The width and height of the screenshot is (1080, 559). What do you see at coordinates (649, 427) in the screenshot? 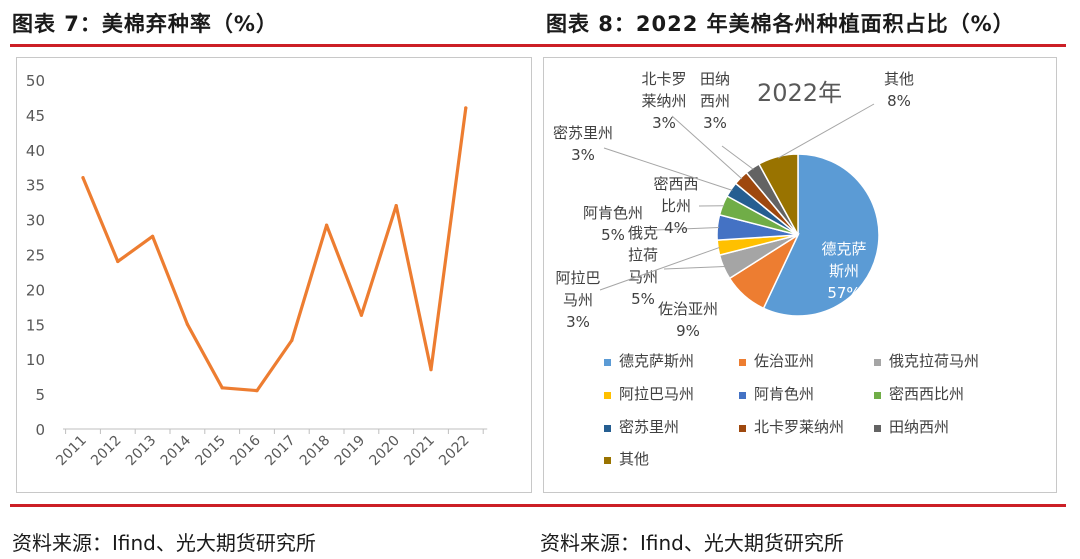
I see `legend-label: 密苏里州` at bounding box center [649, 427].